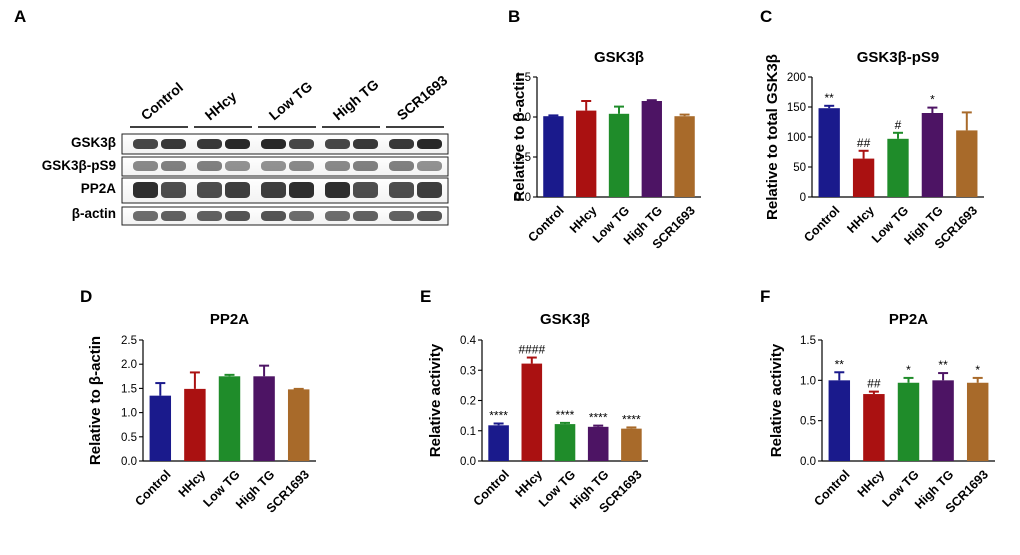 Image resolution: width=1020 pixels, height=555 pixels. What do you see at coordinates (799, 168) in the screenshot?
I see `y-tick-label: 50` at bounding box center [799, 168].